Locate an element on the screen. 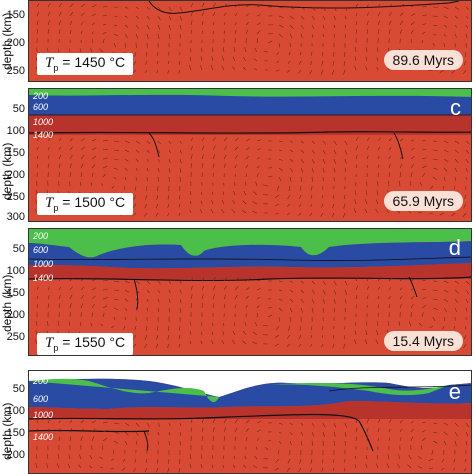  potential-temperature-label: Tp = 1500 °C is located at coordinates (85, 204).